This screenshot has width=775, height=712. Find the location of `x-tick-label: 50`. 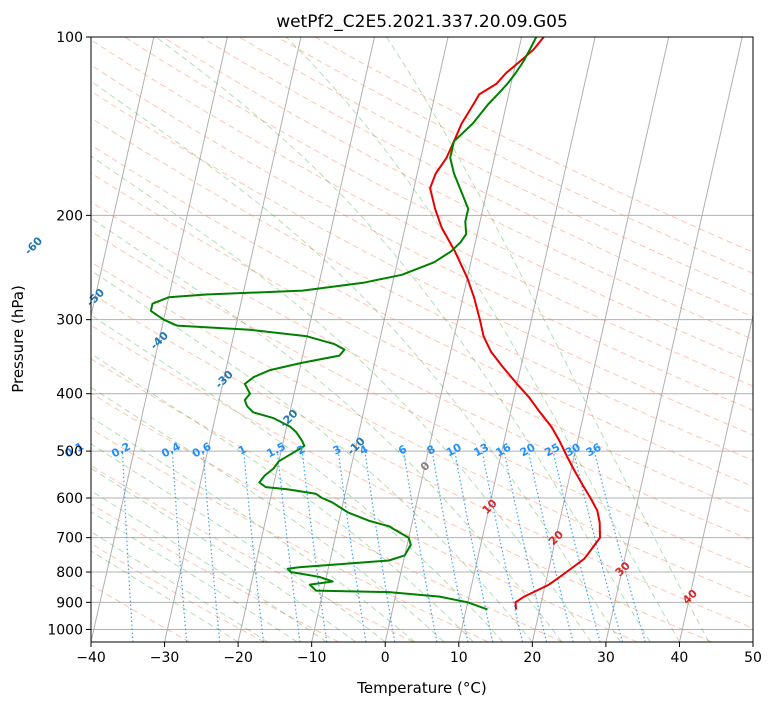

x-tick-label: 50 is located at coordinates (753, 658).